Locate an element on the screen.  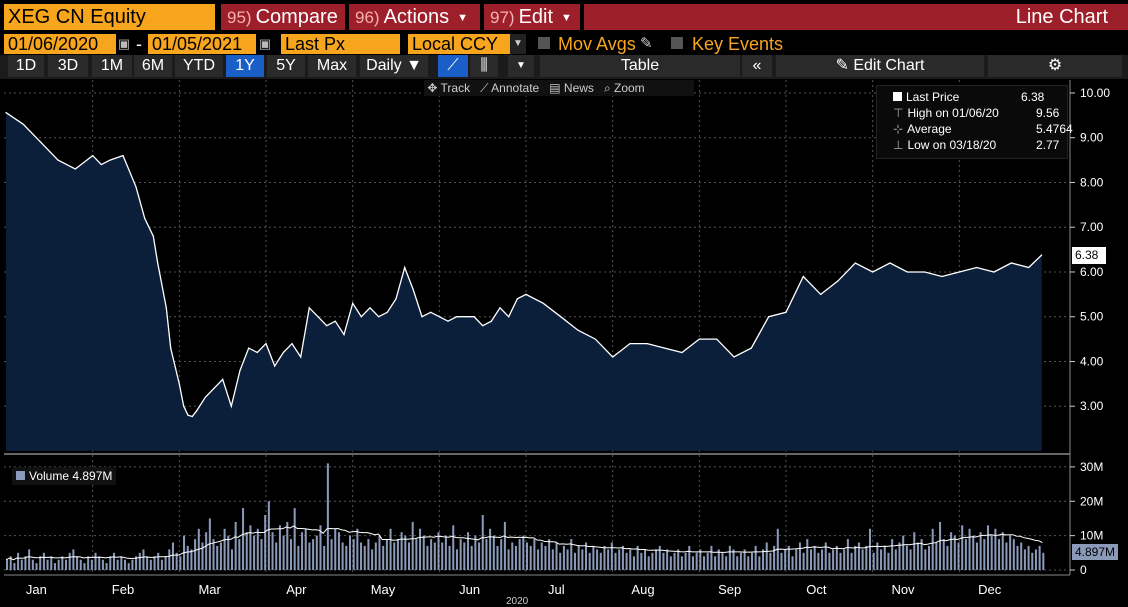
range-6m: 6M is located at coordinates (153, 66).